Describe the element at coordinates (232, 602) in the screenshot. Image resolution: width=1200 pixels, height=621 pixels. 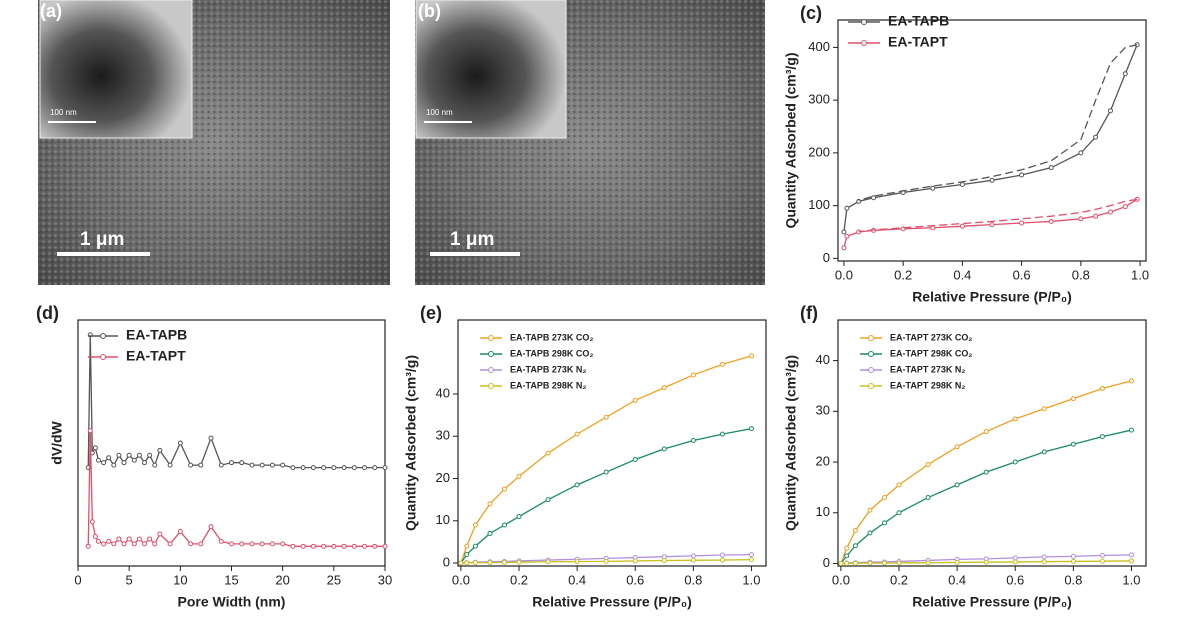
I see `x-axis-label: Pore Width (nm)` at that location.